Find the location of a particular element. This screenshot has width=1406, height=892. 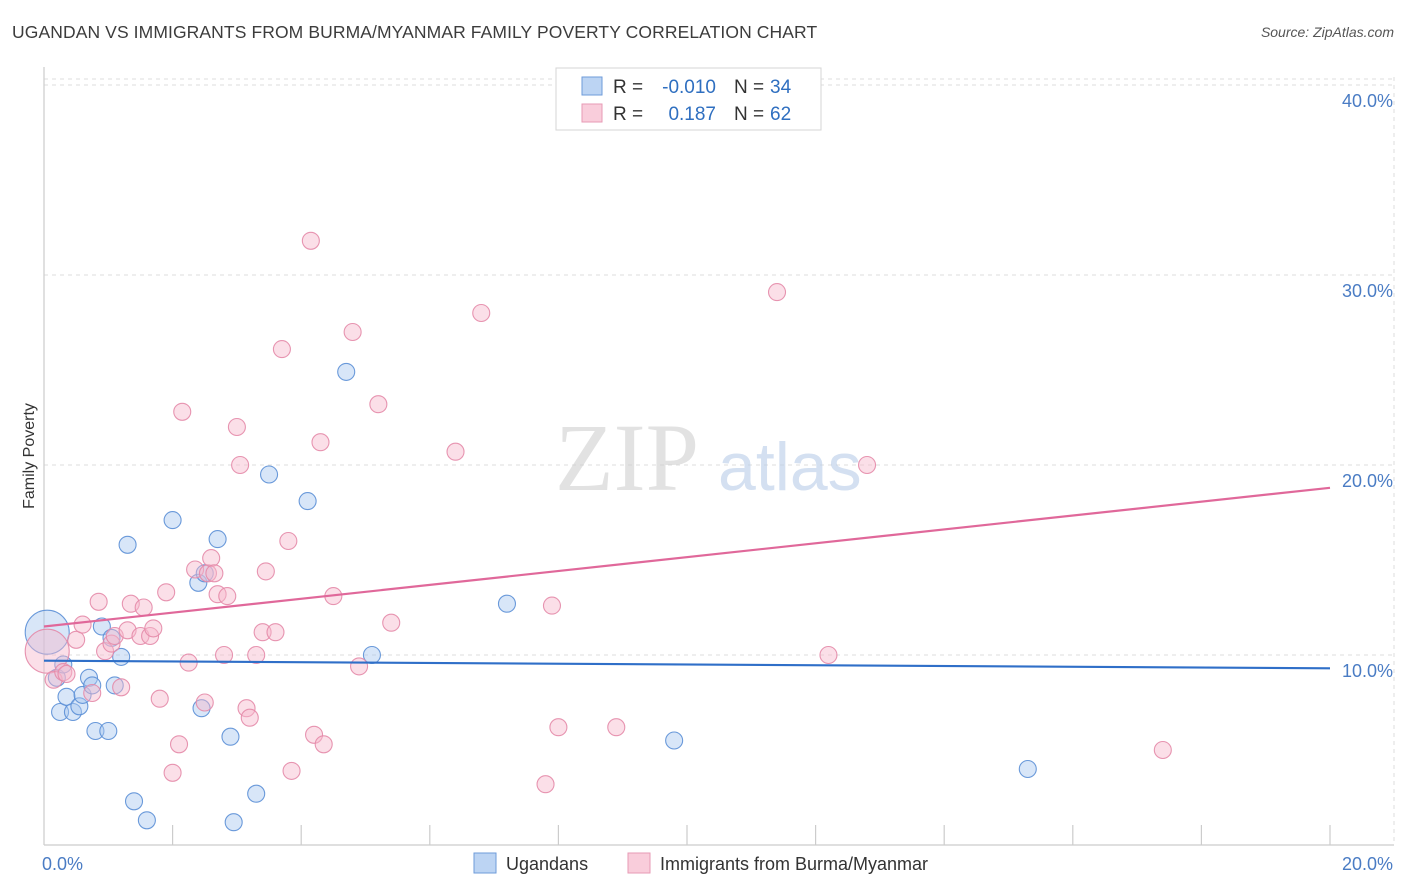

y-tick-label: 30.0% is located at coordinates (1367, 291).